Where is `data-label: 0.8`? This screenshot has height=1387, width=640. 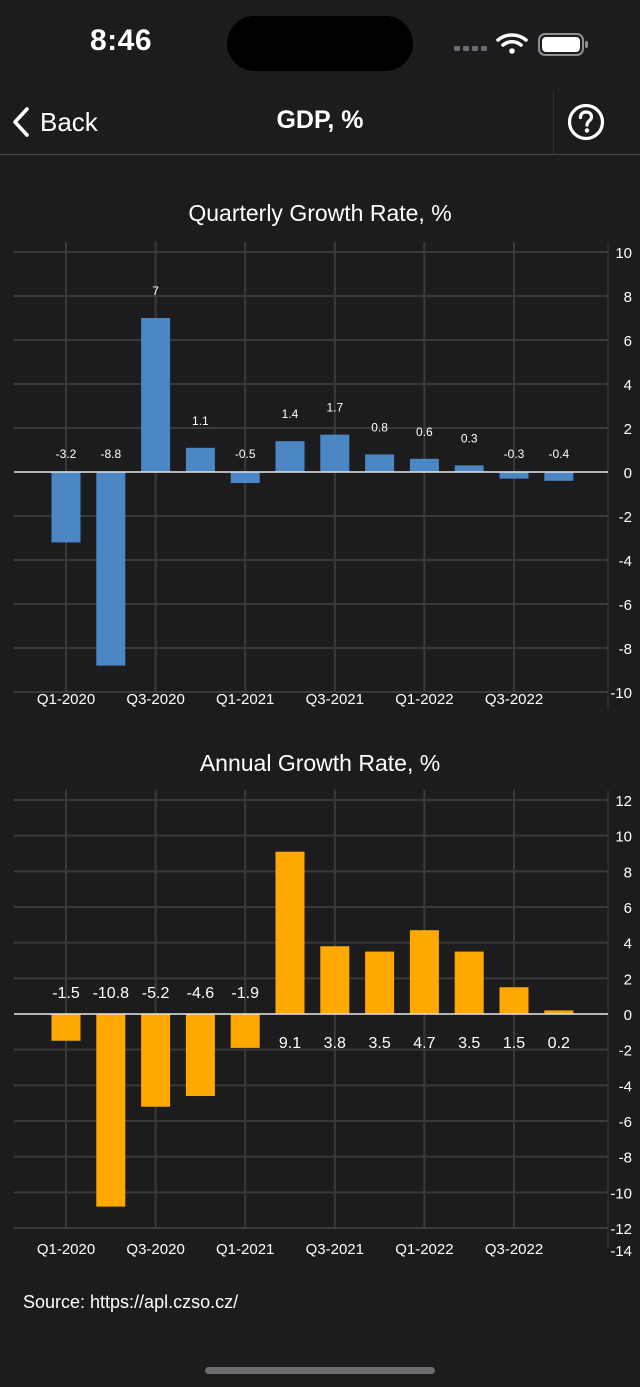
data-label: 0.8 is located at coordinates (379, 427).